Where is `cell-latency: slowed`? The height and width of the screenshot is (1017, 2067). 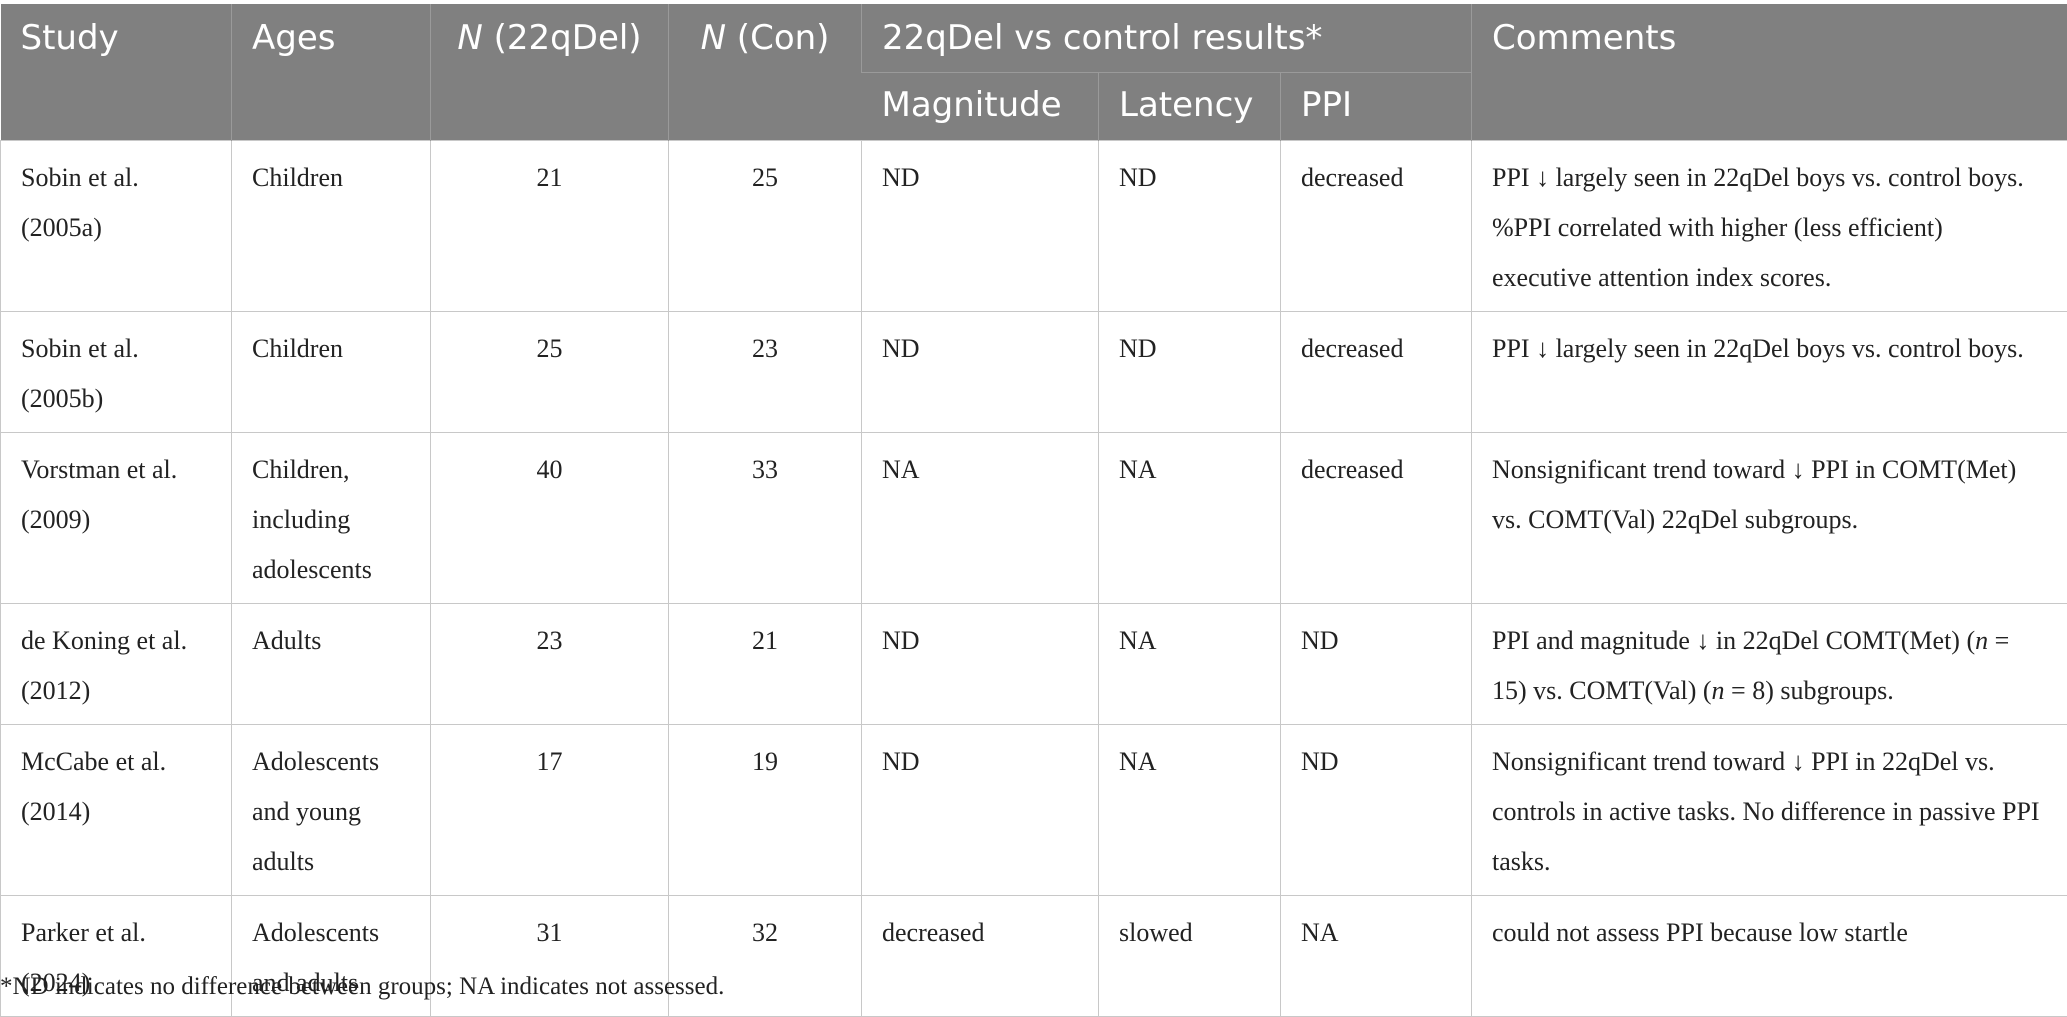 cell-latency: slowed is located at coordinates (1189, 955).